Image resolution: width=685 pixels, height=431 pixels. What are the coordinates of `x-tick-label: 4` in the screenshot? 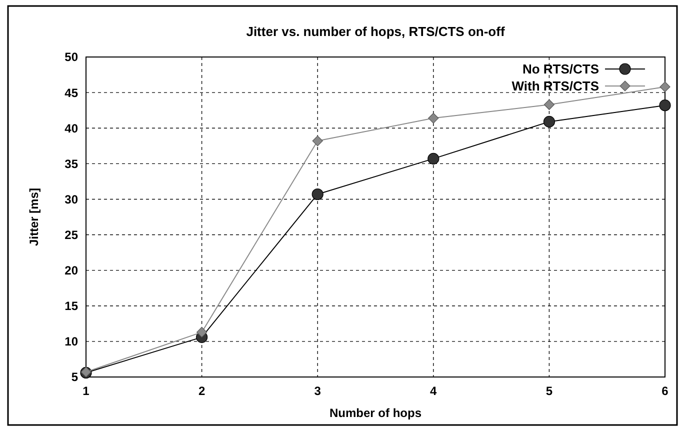 It's located at (434, 391).